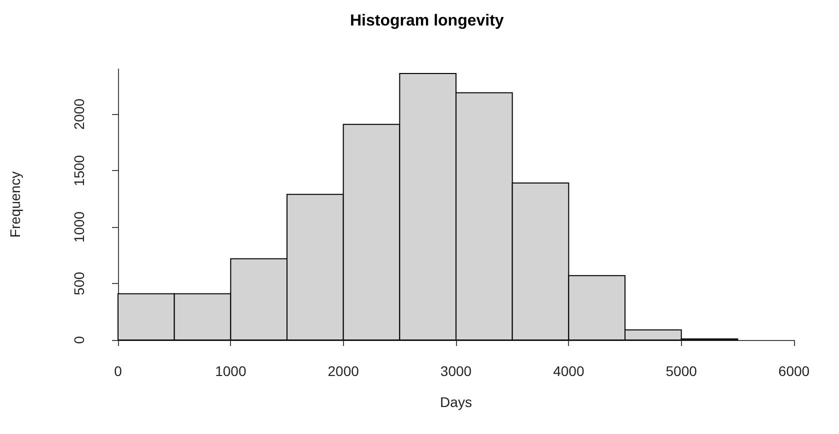  Describe the element at coordinates (118, 371) in the screenshot. I see `x-tick-label: 0` at that location.